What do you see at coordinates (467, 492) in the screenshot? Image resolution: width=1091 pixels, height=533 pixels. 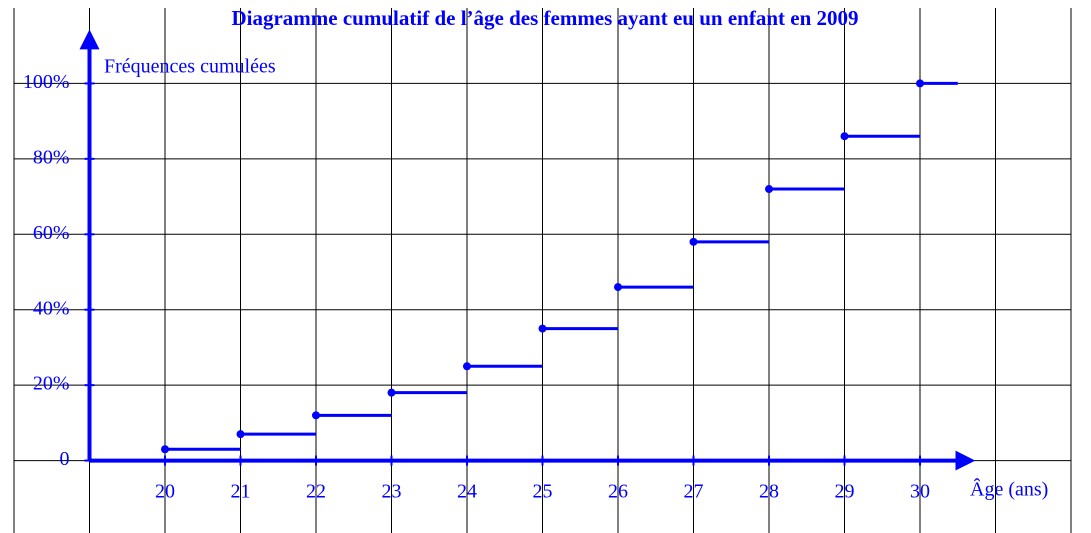 I see `x-tick-label: 24` at bounding box center [467, 492].